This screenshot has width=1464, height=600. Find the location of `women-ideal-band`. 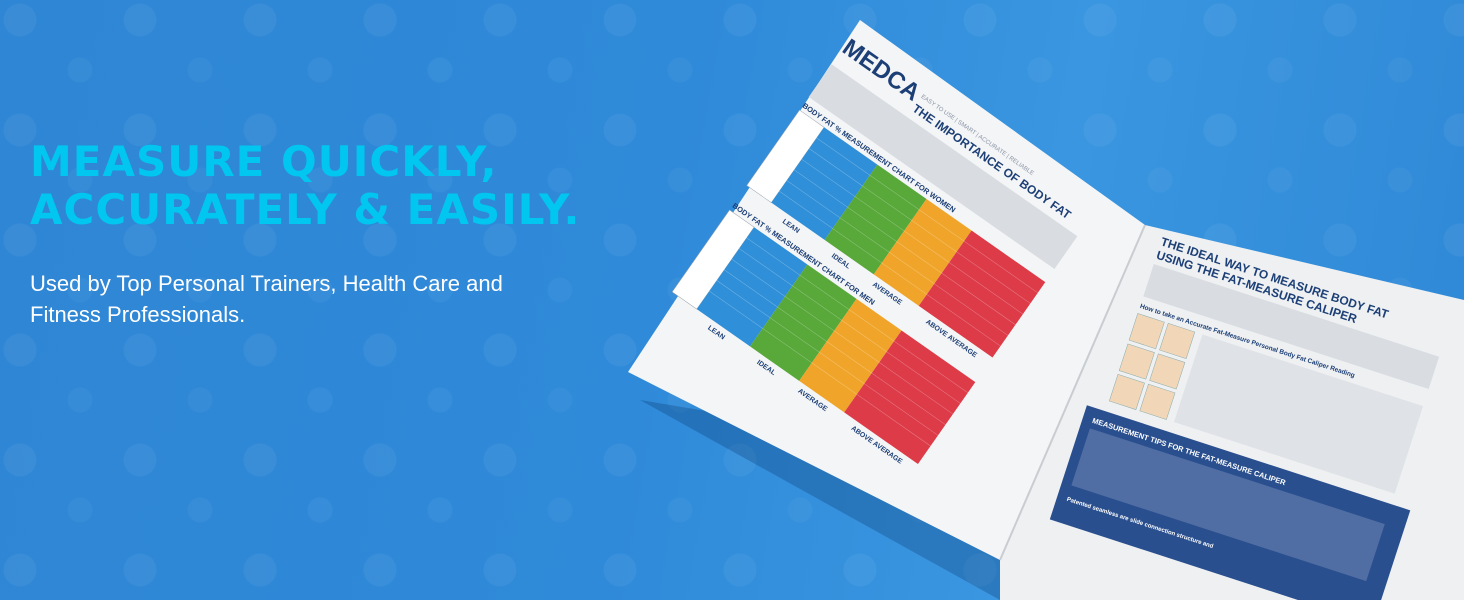

women-ideal-band is located at coordinates (875, 219).